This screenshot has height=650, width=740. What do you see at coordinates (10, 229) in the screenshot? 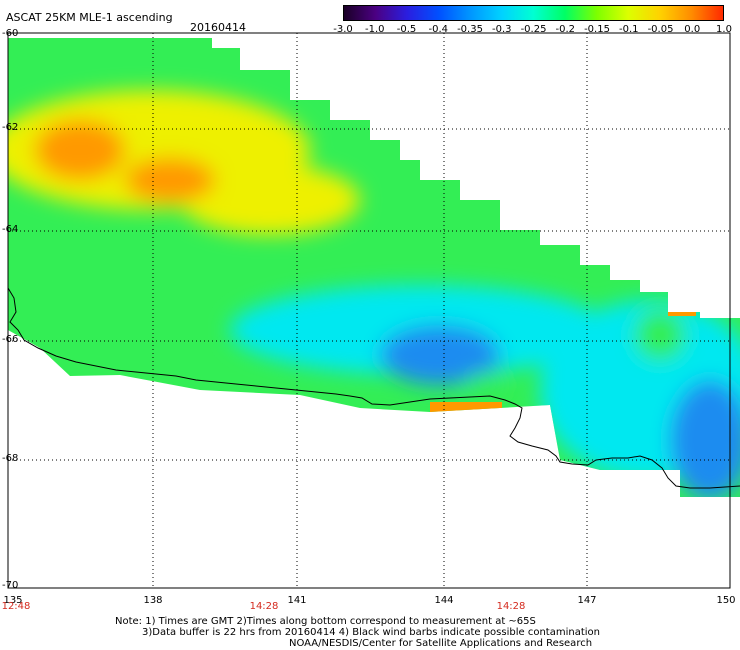
I see `lat-label-64: -64` at bounding box center [10, 229].